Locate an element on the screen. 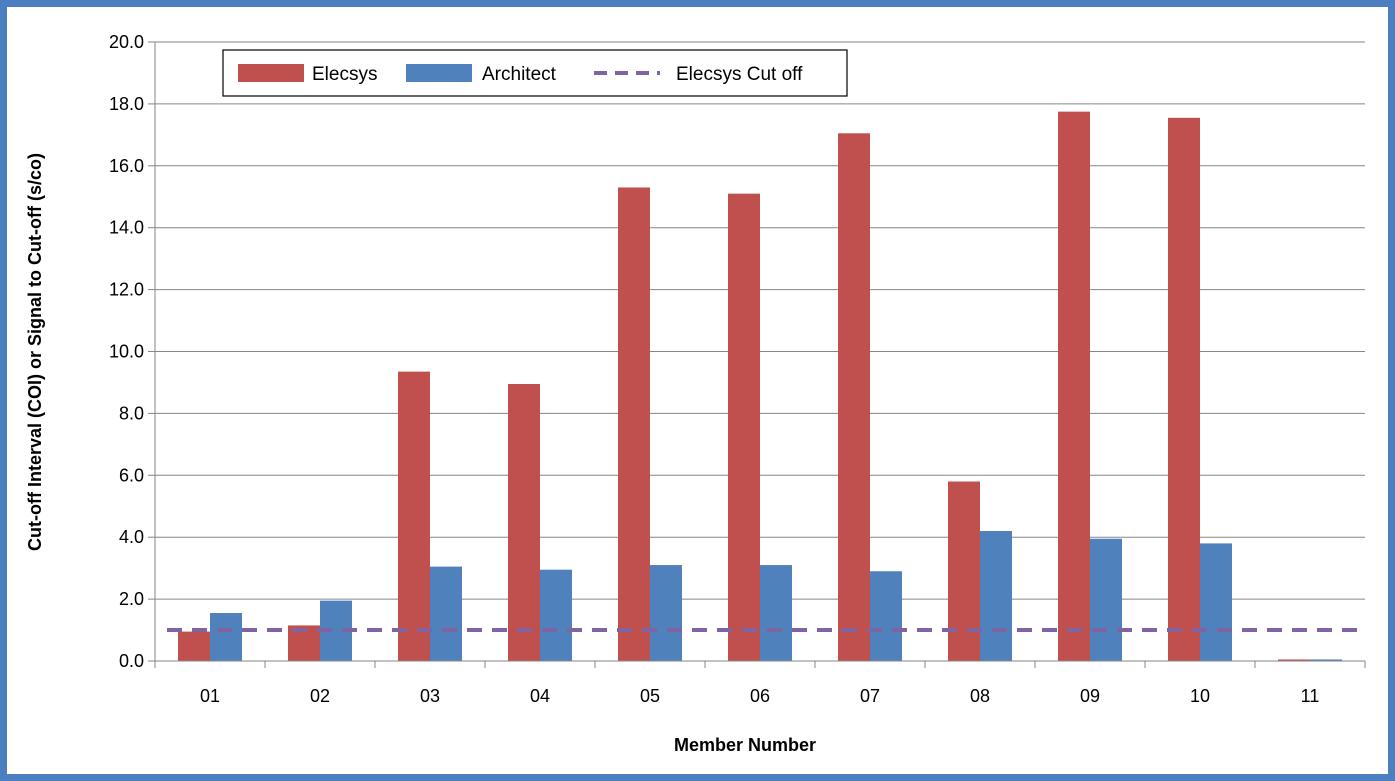 The width and height of the screenshot is (1395, 781). y-tick-label-1: 2.0 is located at coordinates (131, 599).